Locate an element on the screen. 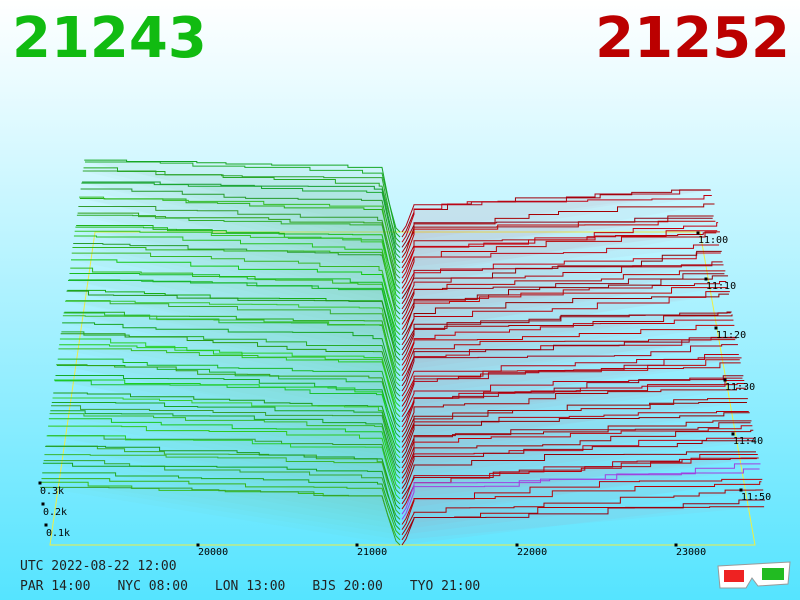 This screenshot has height=600, width=800. time-label: 11:20 is located at coordinates (731, 335).